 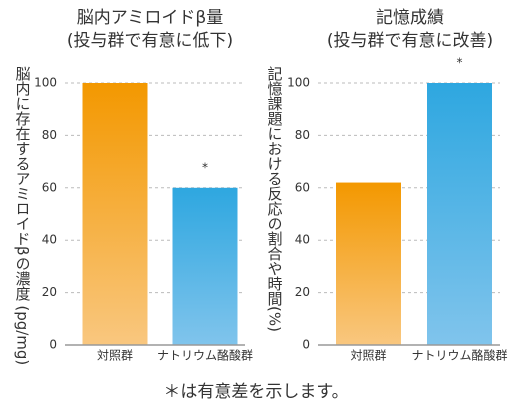 What do you see at coordinates (275, 199) in the screenshot?
I see `y-axis-label: 記憶課題における反応の割合や時間(%)` at bounding box center [275, 199].